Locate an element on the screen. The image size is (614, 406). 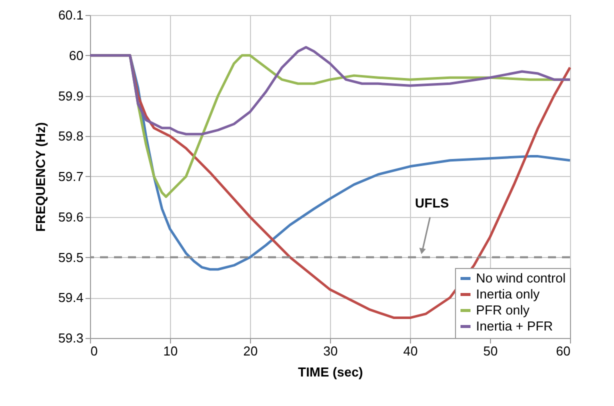
y-tick-label: 59.7 is located at coordinates (71, 176).